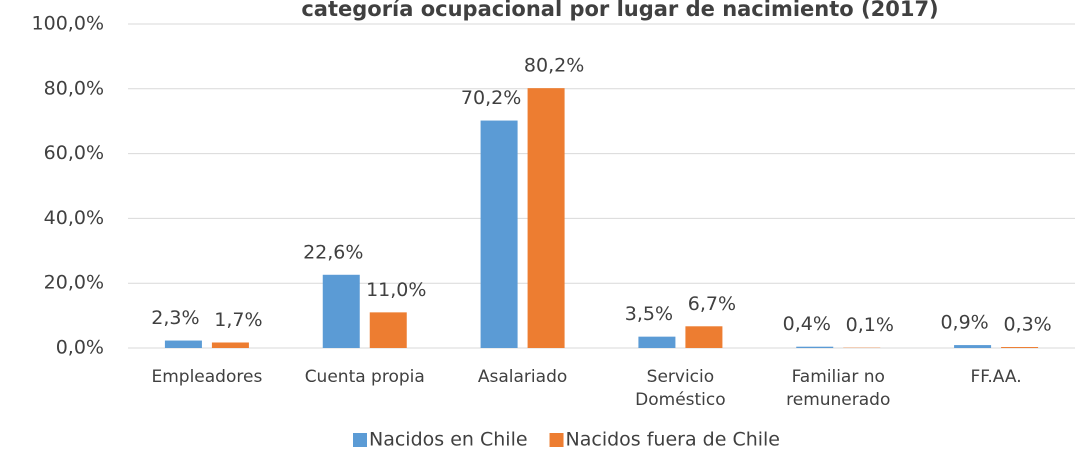 Image resolution: width=1092 pixels, height=462 pixels. What do you see at coordinates (807, 324) in the screenshot?
I see `data-label: 0,4%` at bounding box center [807, 324].